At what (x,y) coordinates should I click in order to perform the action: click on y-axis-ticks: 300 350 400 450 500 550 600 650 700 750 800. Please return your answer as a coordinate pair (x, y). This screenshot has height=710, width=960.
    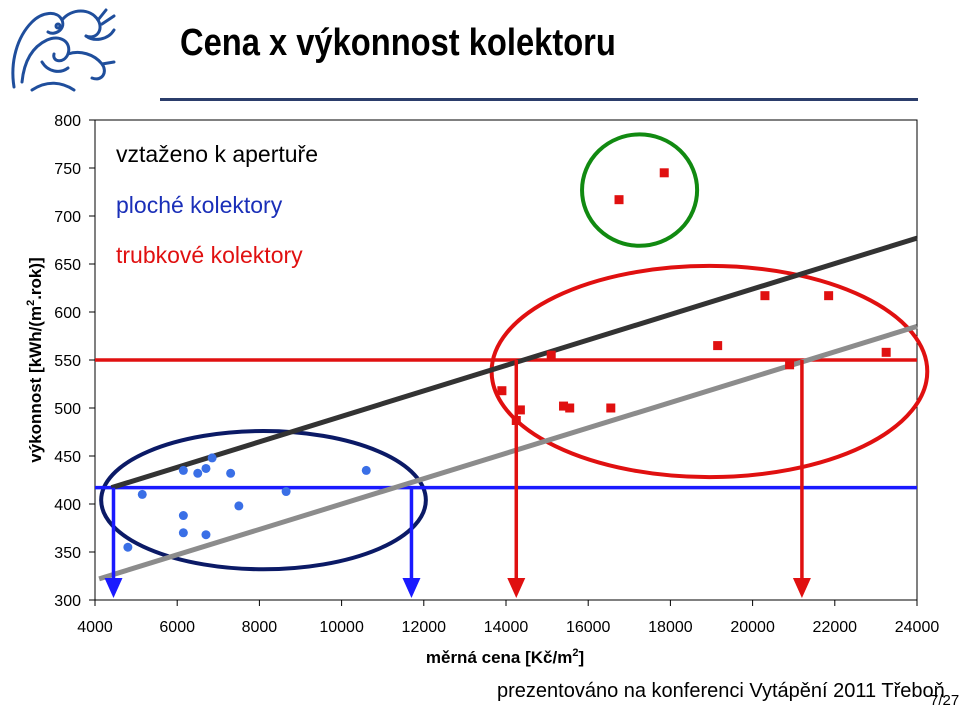
    Looking at the image, I should click on (74, 361).